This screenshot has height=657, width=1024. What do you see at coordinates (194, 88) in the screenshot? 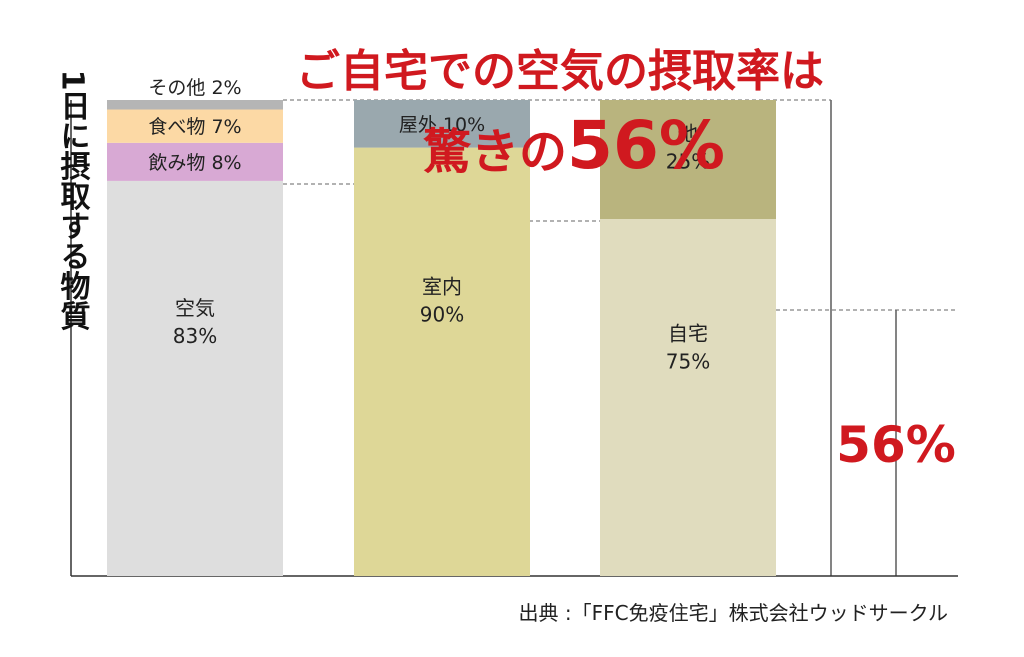
I see `bar-1-segment-4-label: その他 2%` at bounding box center [194, 88].